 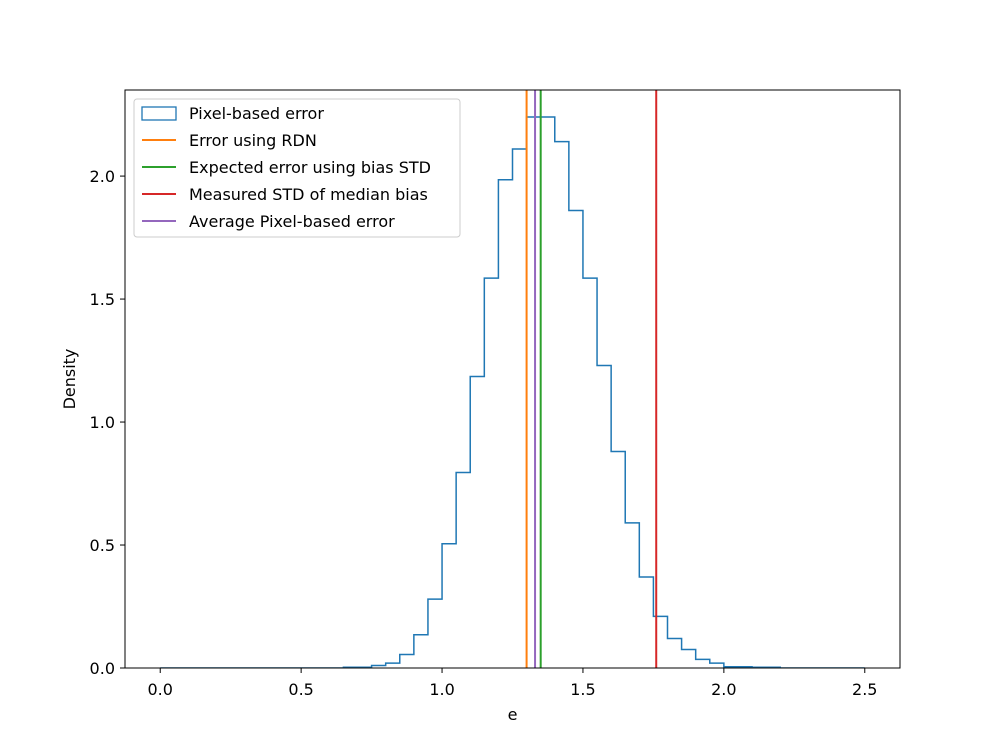 I want to click on legend-box, so click(x=297, y=168).